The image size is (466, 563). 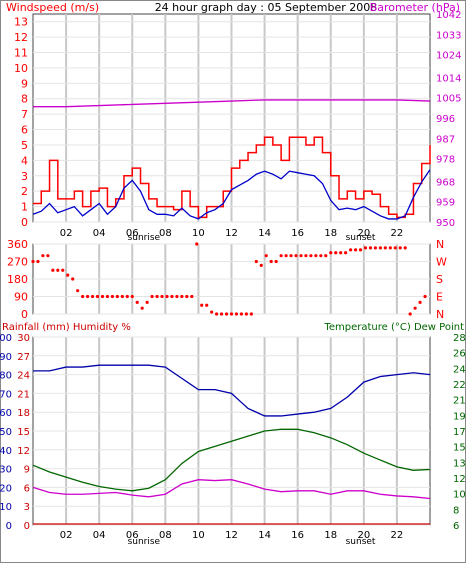 What do you see at coordinates (24, 191) in the screenshot?
I see `wind-y-tick: 2` at bounding box center [24, 191].